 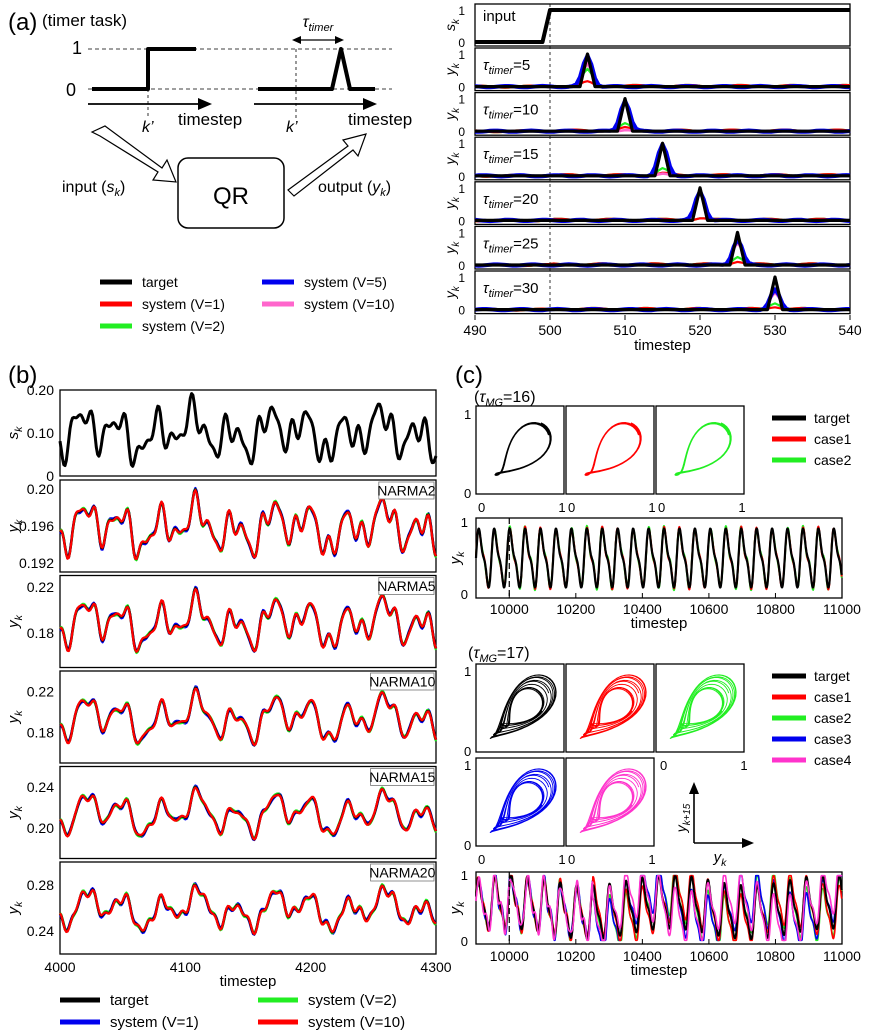 What do you see at coordinates (248, 620) in the screenshot?
I see `narma-series-system-V-10--1` at bounding box center [248, 620].